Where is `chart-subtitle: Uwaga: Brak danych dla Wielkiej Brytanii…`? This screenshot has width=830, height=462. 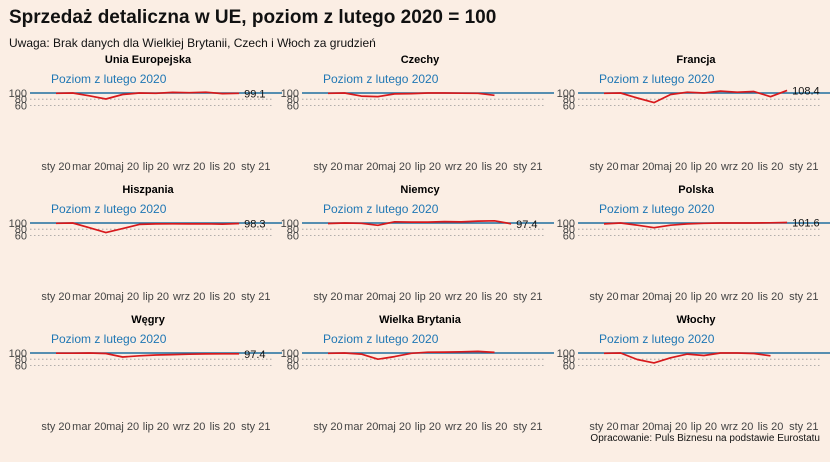
chart-subtitle: Uwaga: Brak danych dla Wielkiej Brytanii… is located at coordinates (192, 43).